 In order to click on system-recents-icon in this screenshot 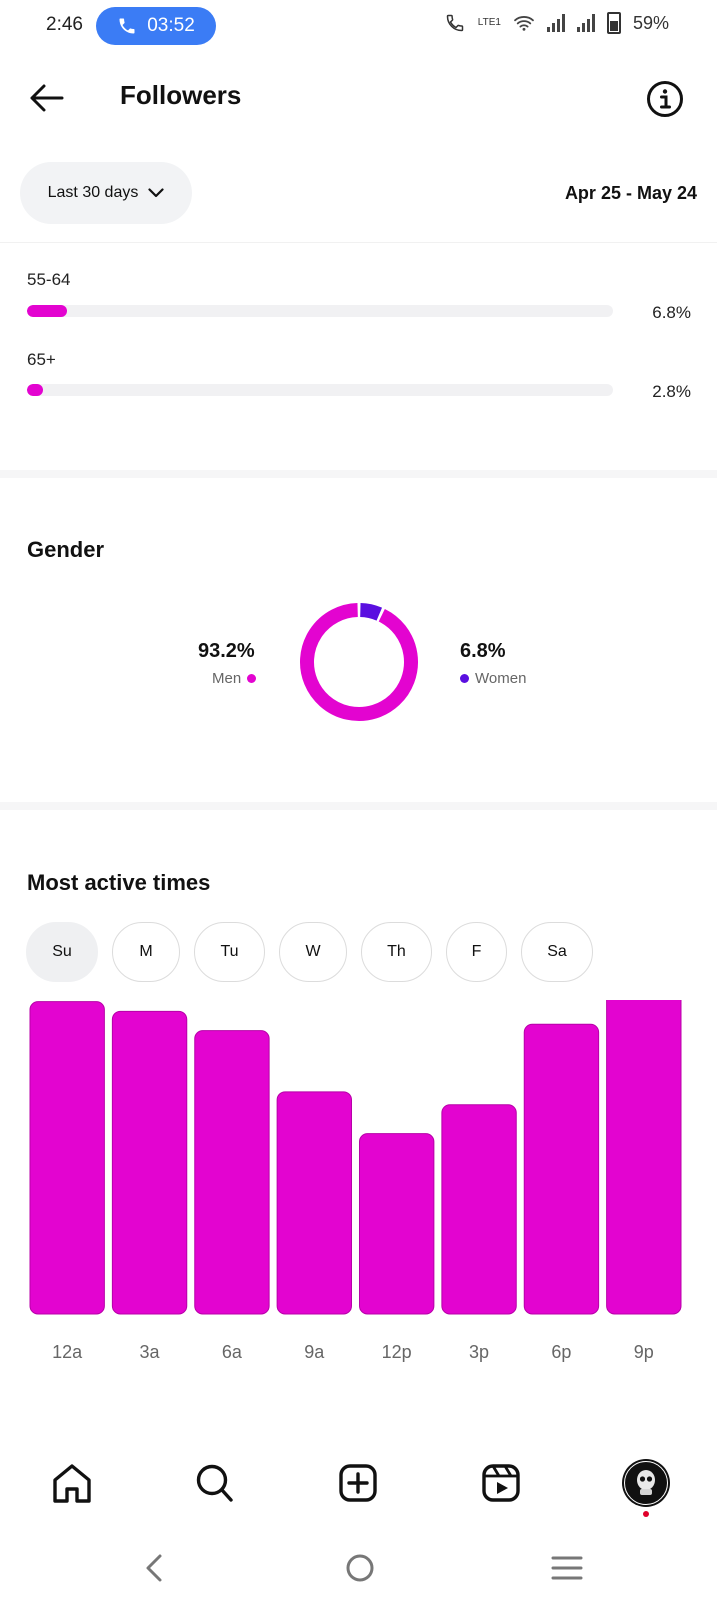, I will do `click(567, 1568)`.